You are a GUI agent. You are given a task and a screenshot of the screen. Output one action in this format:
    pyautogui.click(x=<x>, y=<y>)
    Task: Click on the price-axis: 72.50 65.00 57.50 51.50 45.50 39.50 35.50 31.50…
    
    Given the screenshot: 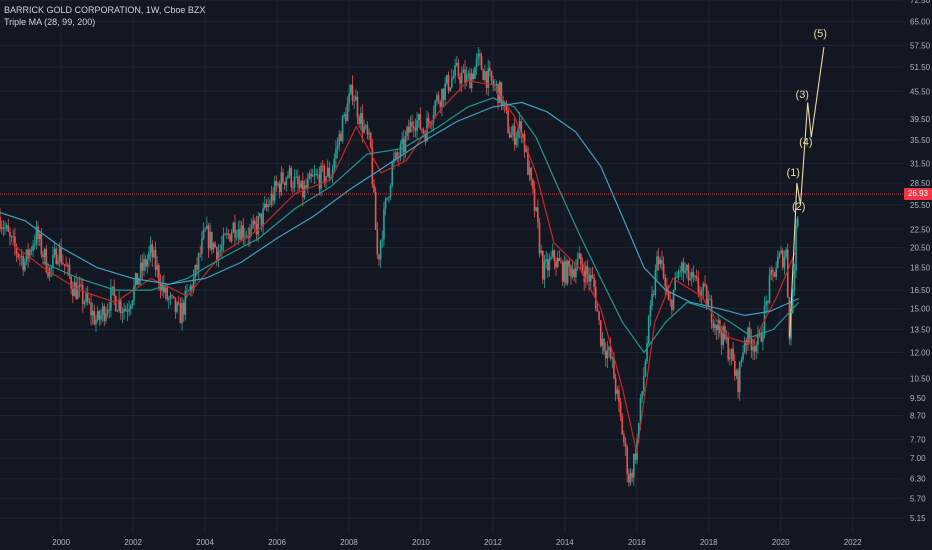 What is the action you would take?
    pyautogui.click(x=920, y=261)
    